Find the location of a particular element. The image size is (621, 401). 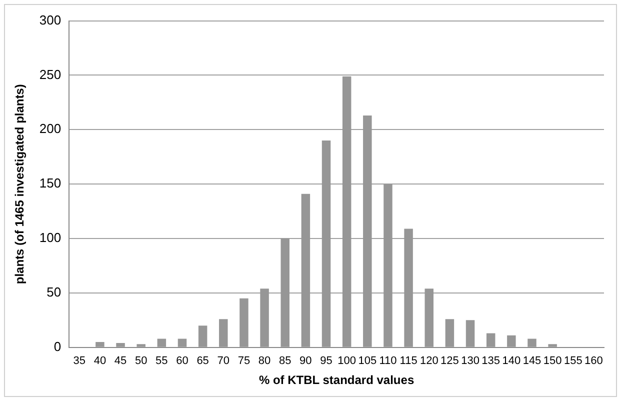

x-tick-label: 85 is located at coordinates (285, 361).